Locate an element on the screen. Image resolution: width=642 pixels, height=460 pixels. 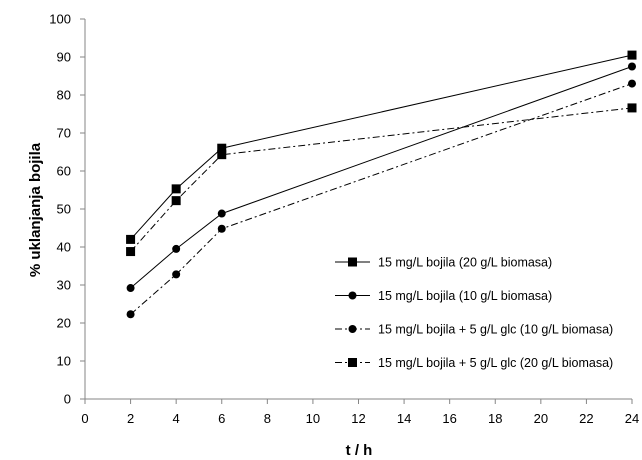
x-axis-title: t / h is located at coordinates (359, 450).